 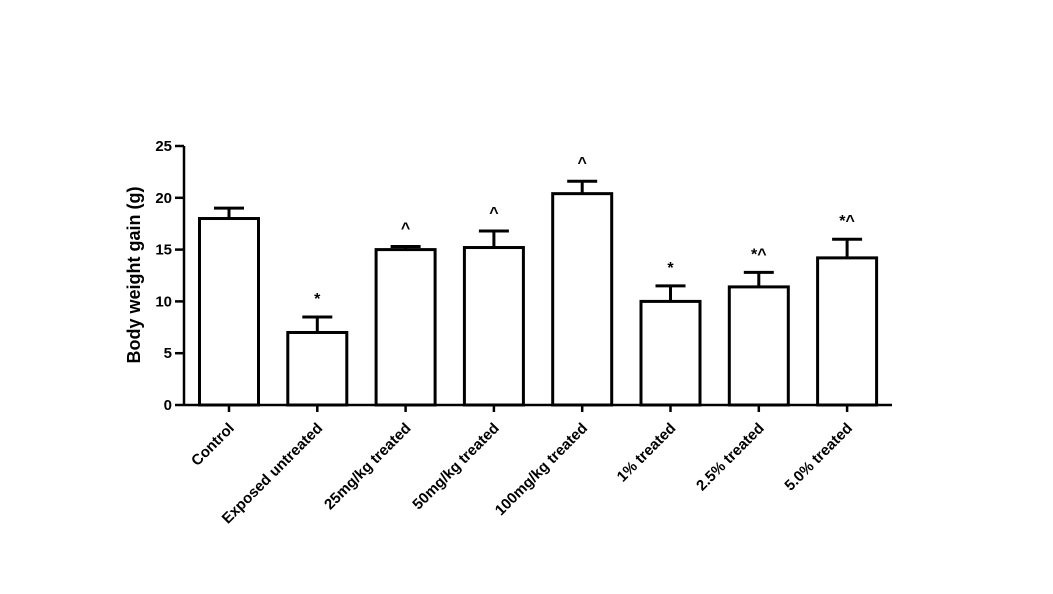 What do you see at coordinates (163, 250) in the screenshot?
I see `y-tick-label: 15` at bounding box center [163, 250].